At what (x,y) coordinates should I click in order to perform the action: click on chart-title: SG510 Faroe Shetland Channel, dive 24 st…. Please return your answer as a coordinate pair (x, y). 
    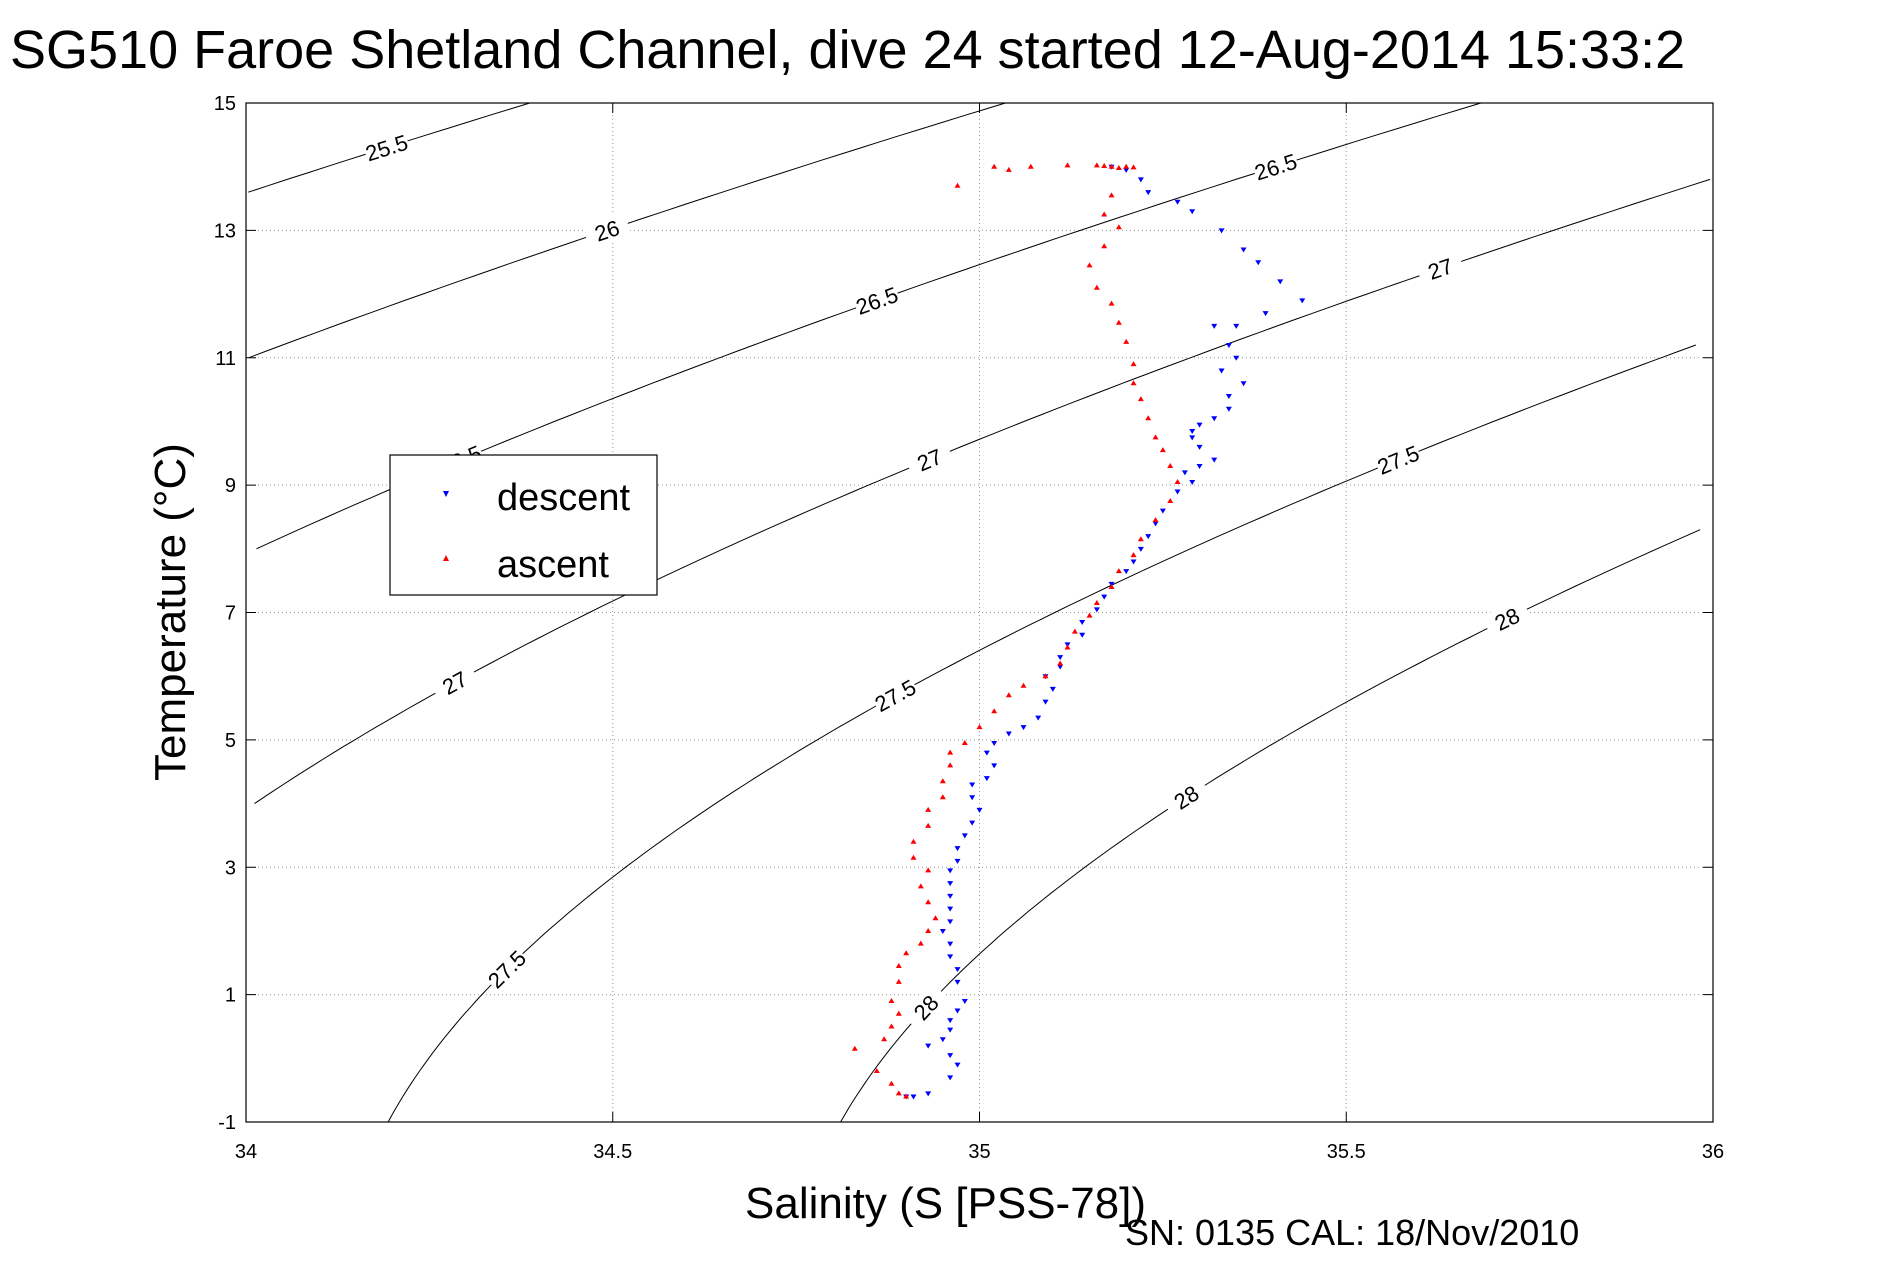
    Looking at the image, I should click on (847, 50).